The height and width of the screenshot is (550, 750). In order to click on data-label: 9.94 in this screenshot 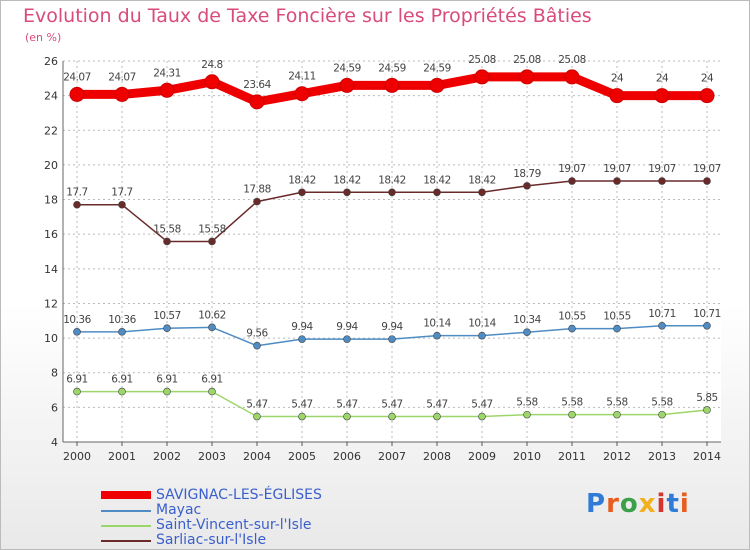, I will do `click(347, 327)`.